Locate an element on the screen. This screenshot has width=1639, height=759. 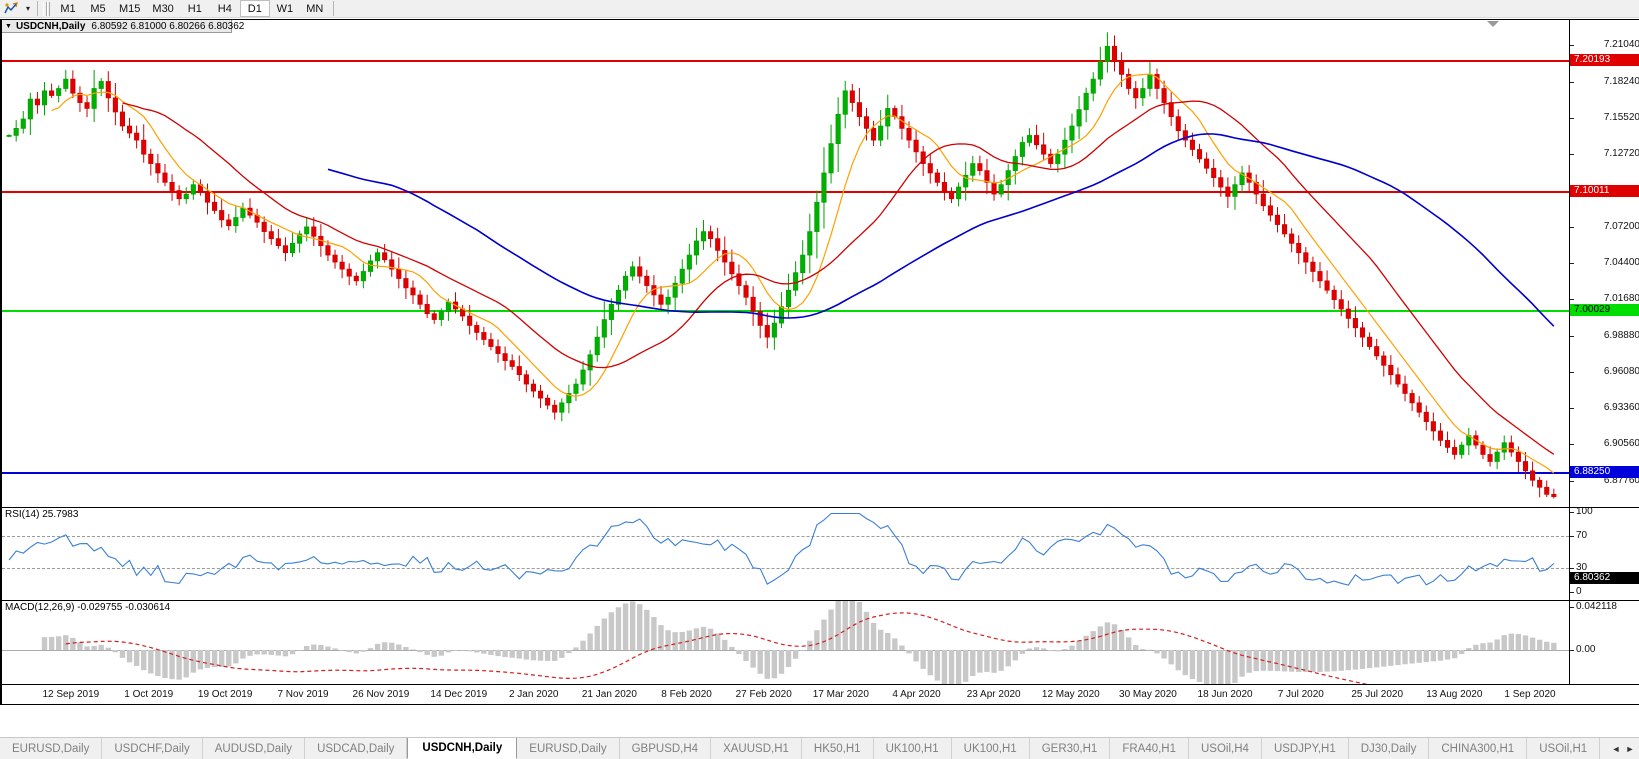
chart-ohlc-label: 6.80592 6.81000 6.80266 6.80362 is located at coordinates (168, 26).